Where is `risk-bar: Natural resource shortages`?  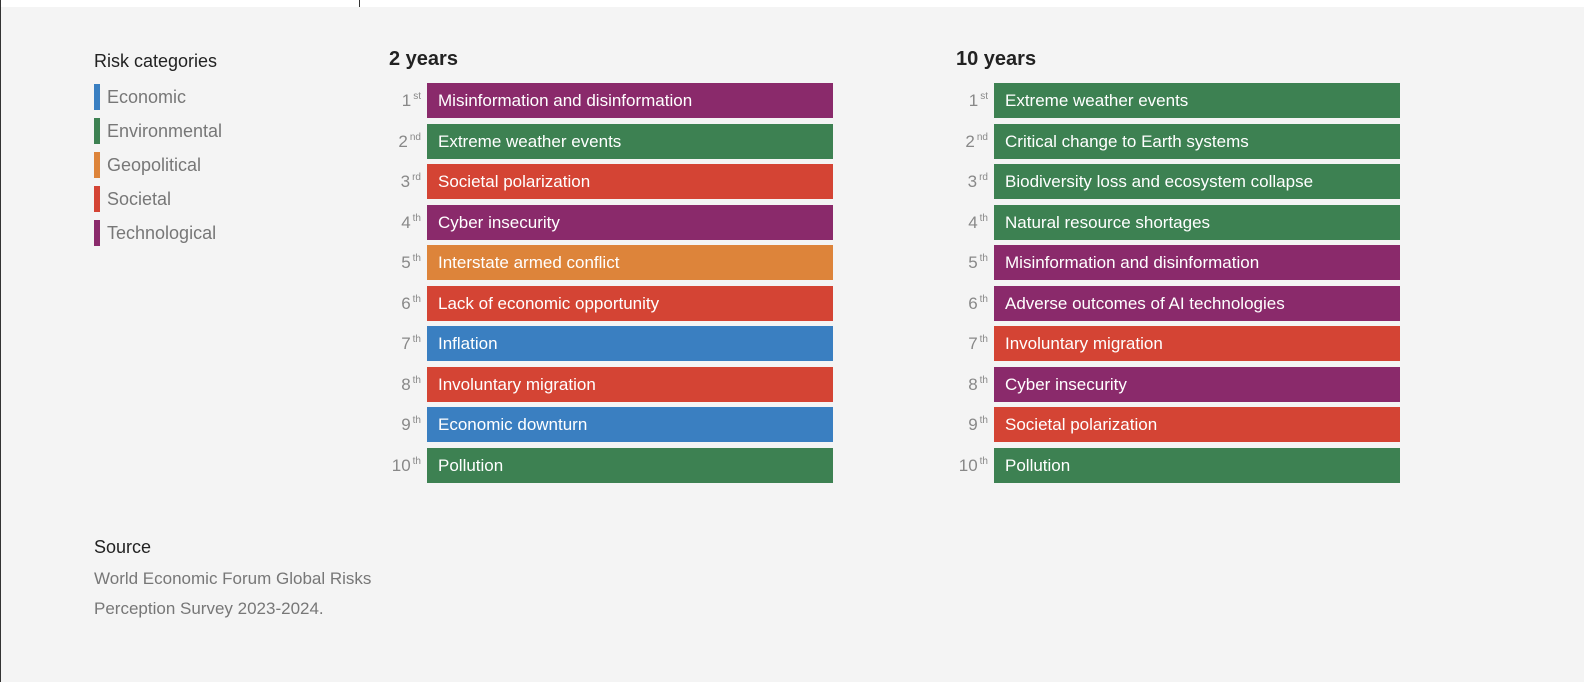
risk-bar: Natural resource shortages is located at coordinates (1197, 222).